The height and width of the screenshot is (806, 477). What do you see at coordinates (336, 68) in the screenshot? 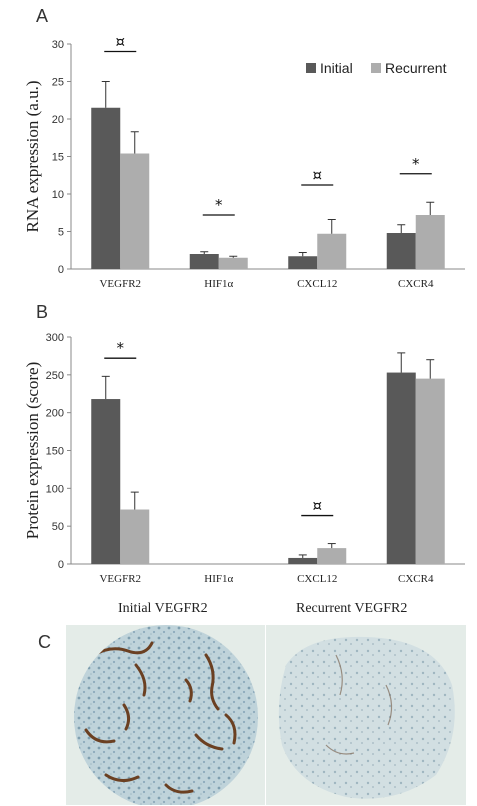
I see `legend-label-initial: Initial` at bounding box center [336, 68].